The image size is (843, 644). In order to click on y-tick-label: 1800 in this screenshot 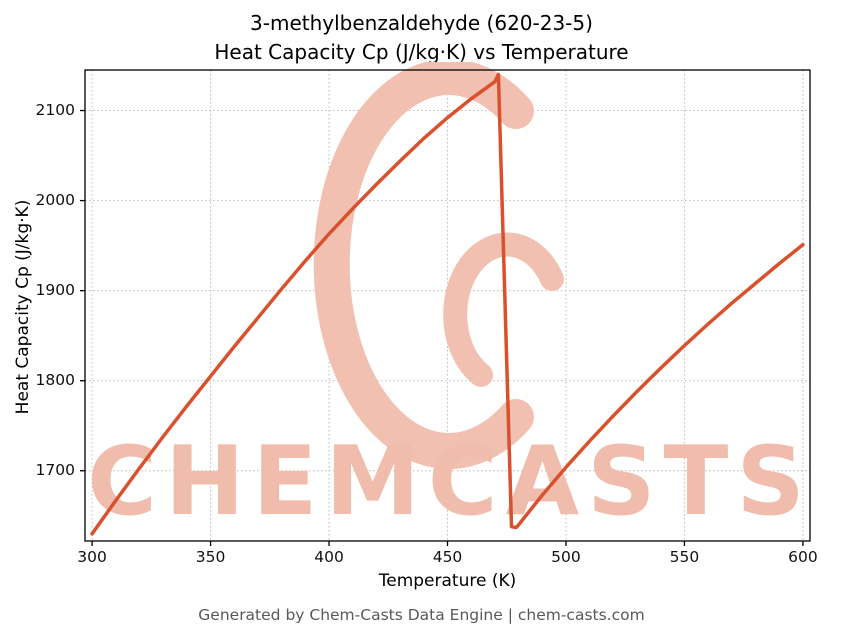, I will do `click(55, 379)`.